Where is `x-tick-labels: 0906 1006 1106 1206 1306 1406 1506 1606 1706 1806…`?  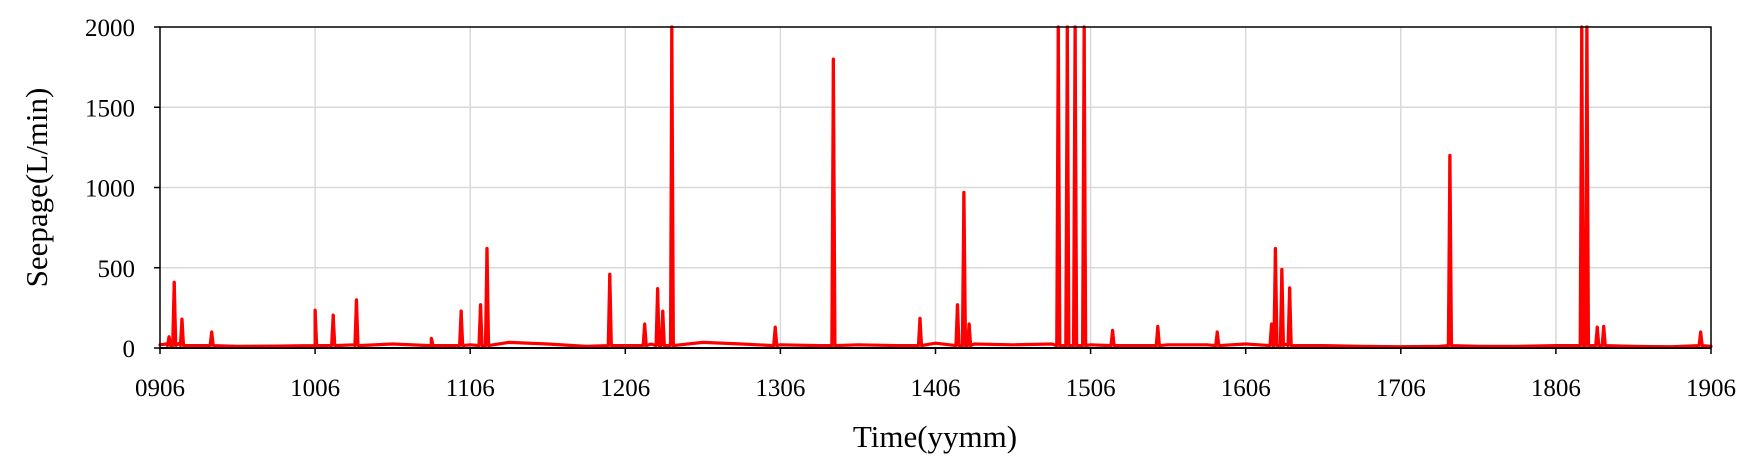 x-tick-labels: 0906 1006 1106 1206 1306 1406 1506 1606 1706 1806… is located at coordinates (935, 375).